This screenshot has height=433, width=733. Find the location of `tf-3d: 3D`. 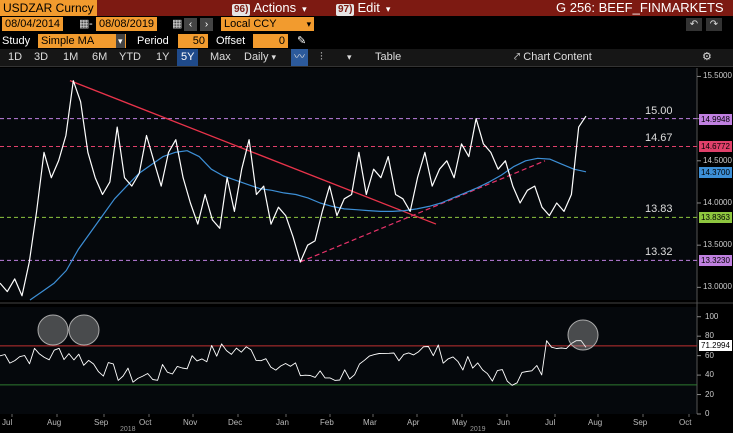

tf-3d: 3D is located at coordinates (41, 57).